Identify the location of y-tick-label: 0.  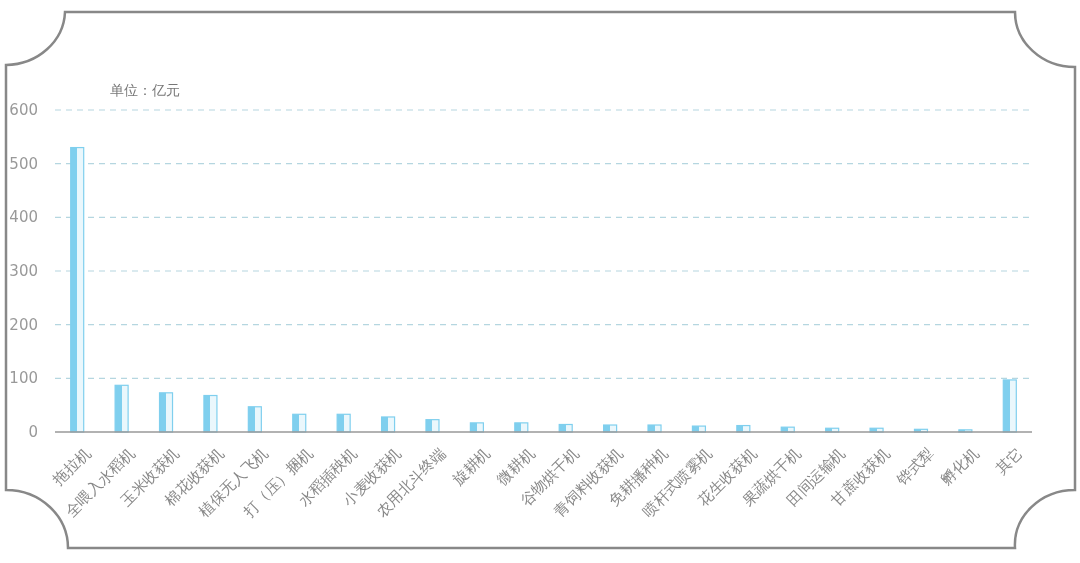
(33, 432).